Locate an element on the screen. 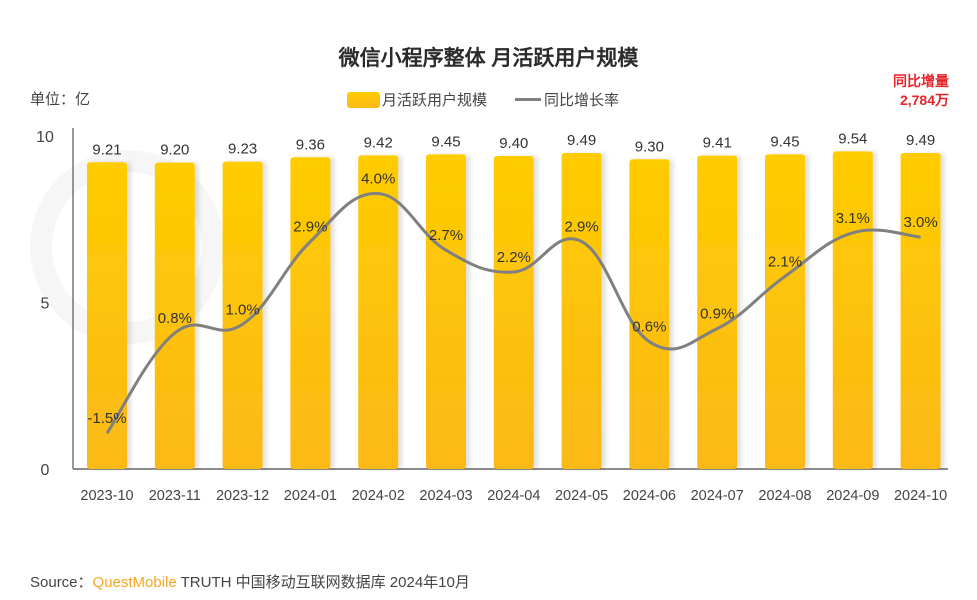  x-tick-label: 2023-11 is located at coordinates (175, 496).